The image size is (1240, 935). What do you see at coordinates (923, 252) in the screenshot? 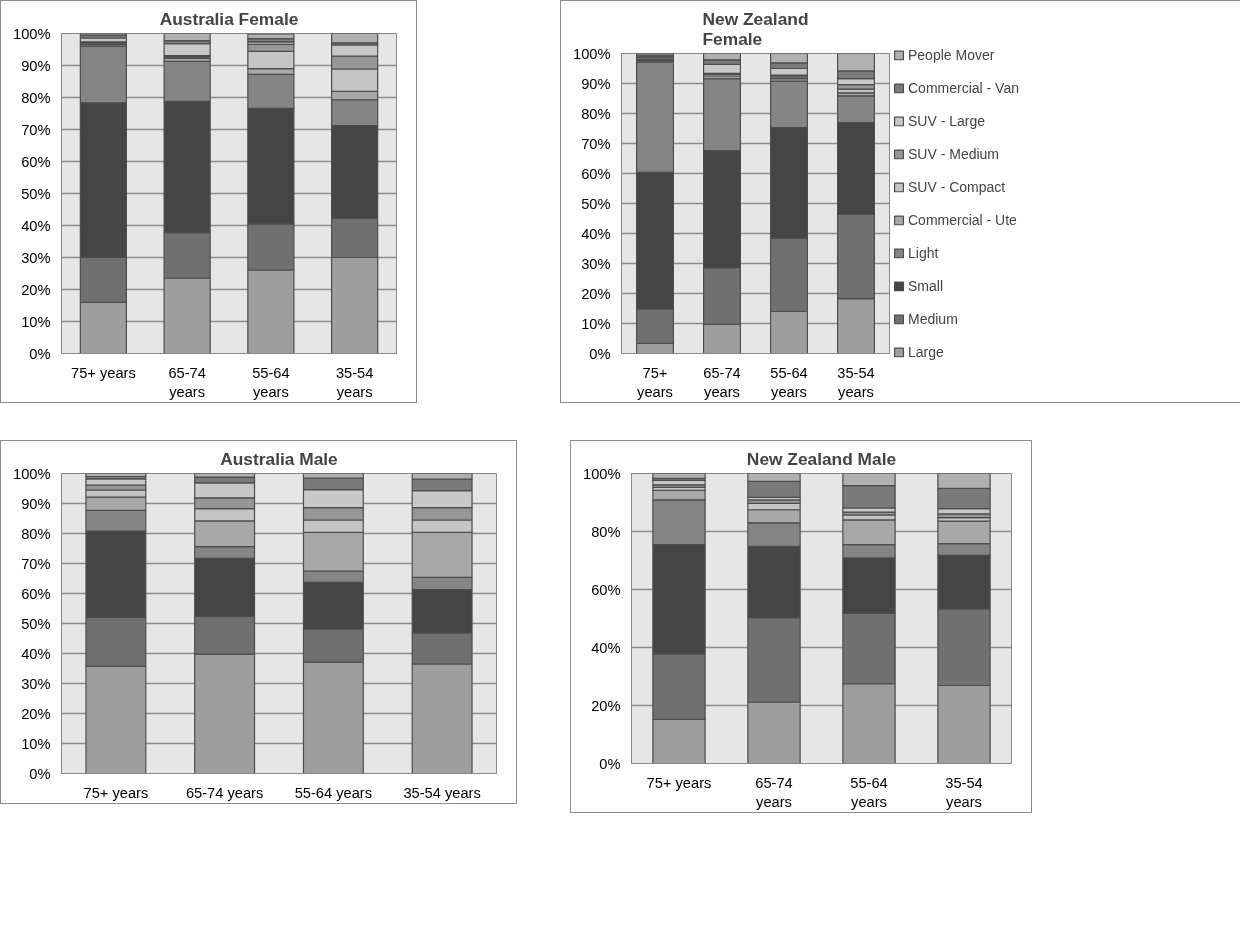
I see `legend-label: Light` at bounding box center [923, 252].